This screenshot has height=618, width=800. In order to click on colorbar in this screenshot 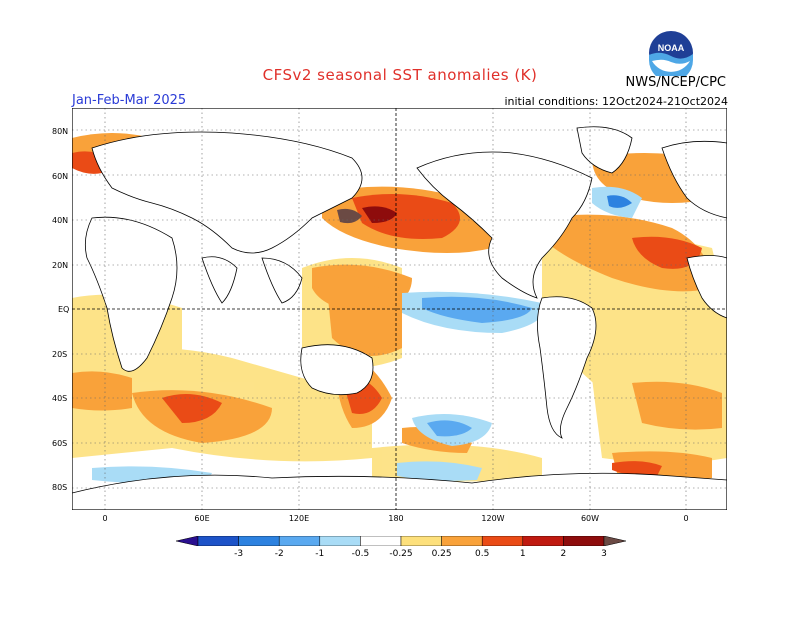, I will do `click(401, 541)`.